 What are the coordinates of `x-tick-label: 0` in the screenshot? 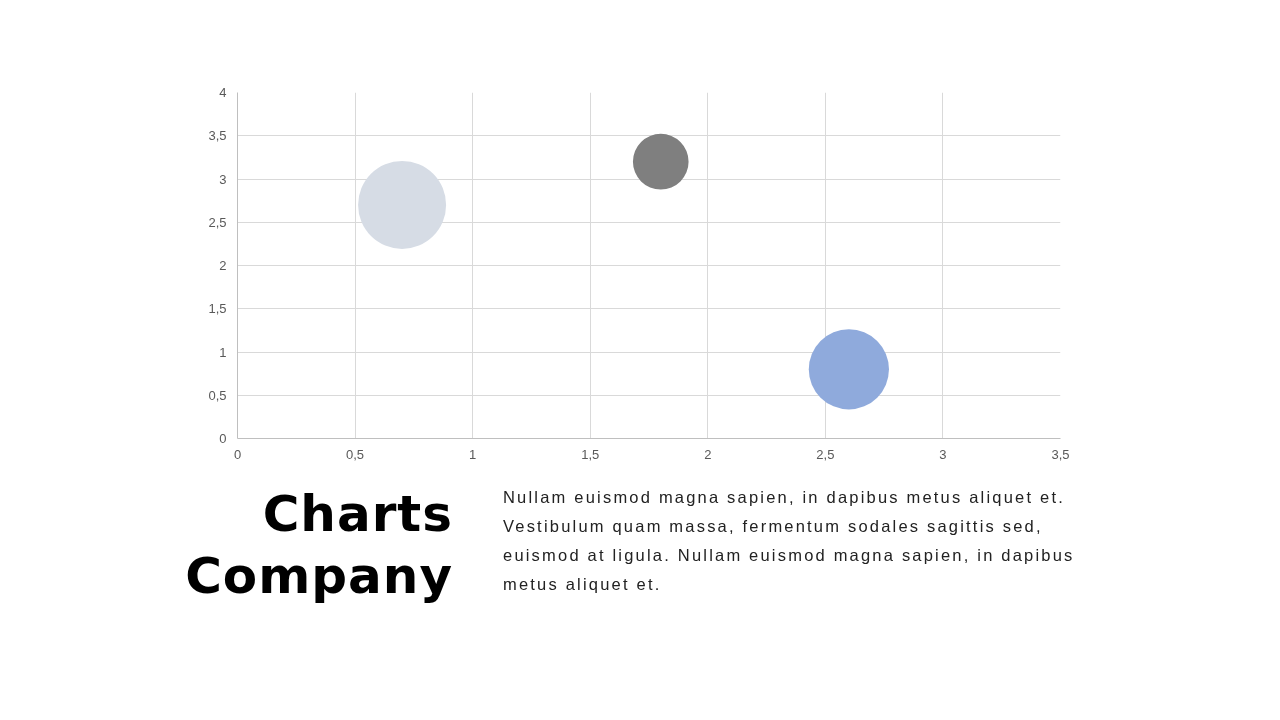 It's located at (237, 454).